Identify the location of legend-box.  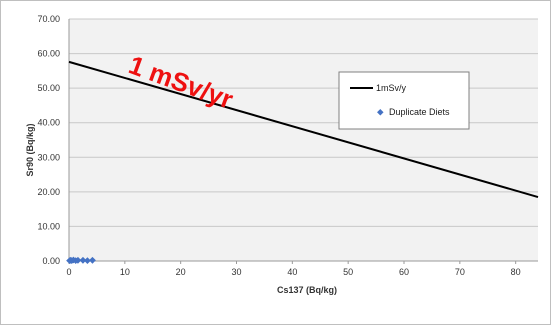
(404, 100).